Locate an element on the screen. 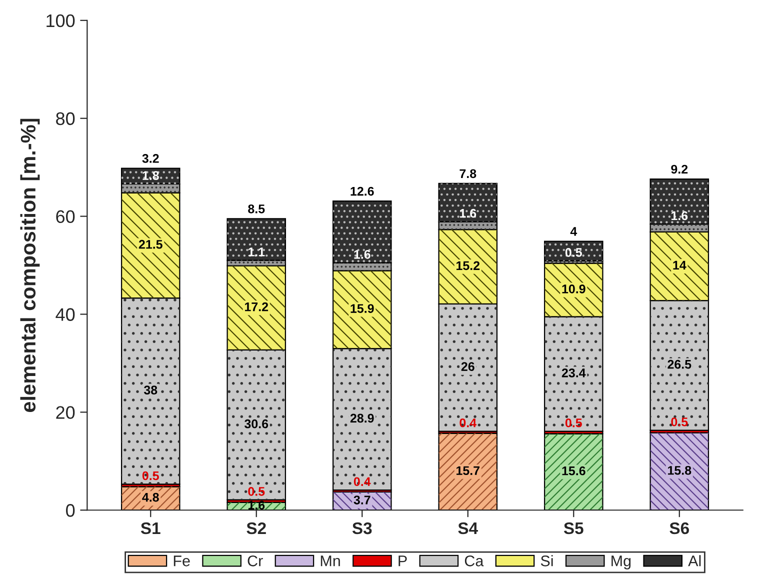 Image resolution: width=758 pixels, height=583 pixels. y-tick-label: 60 is located at coordinates (65, 217).